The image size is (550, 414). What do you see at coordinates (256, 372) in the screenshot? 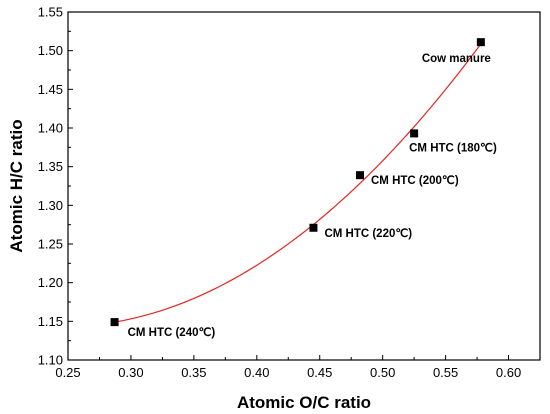
I see `x-tick-label: 0.40` at bounding box center [256, 372].